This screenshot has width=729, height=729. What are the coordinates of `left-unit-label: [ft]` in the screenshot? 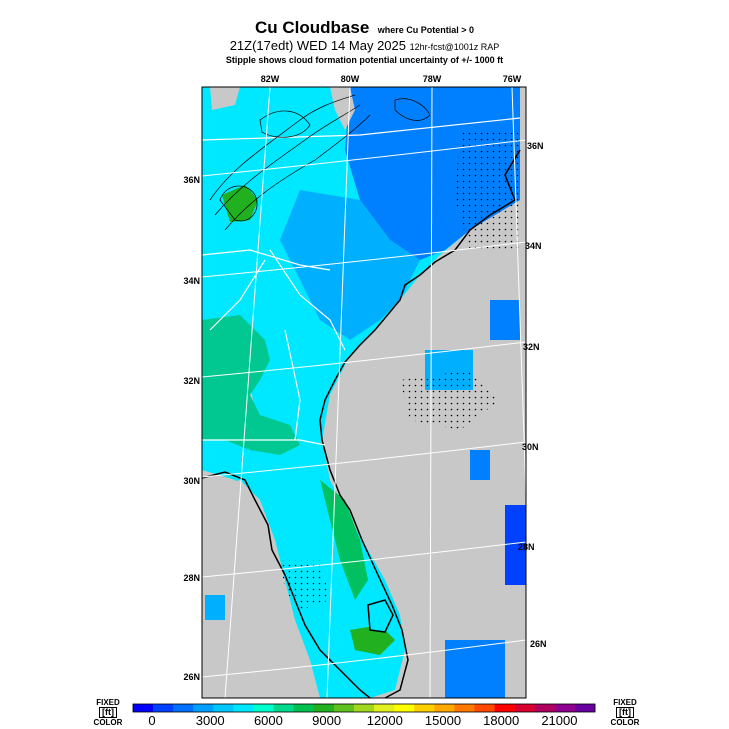 It's located at (108, 712).